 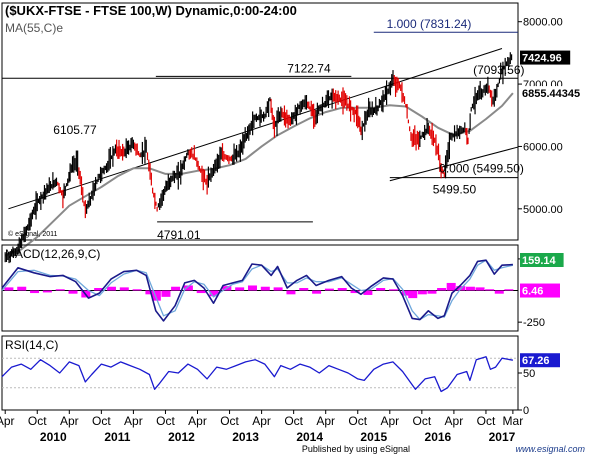 I want to click on rsi-line, so click(x=257, y=374).